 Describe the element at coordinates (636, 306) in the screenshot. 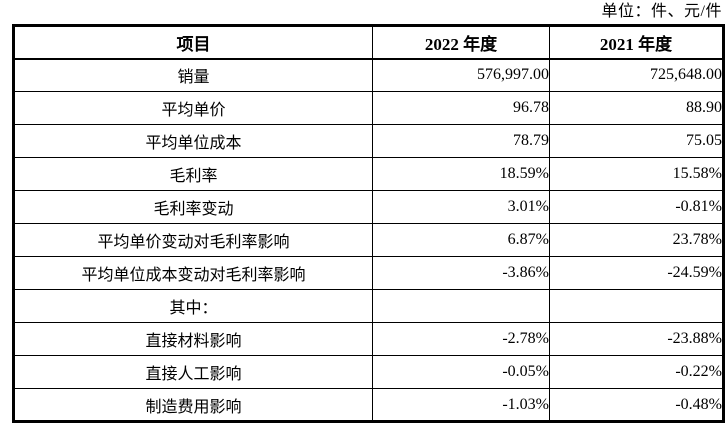

I see `row-value-2021` at that location.